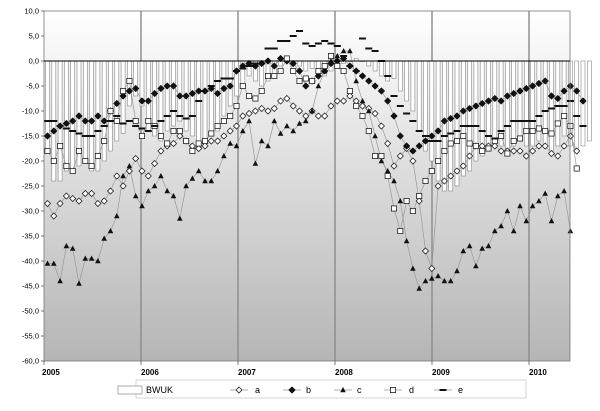 The height and width of the screenshot is (411, 600). I want to click on legend-item-d: d, so click(399, 390).